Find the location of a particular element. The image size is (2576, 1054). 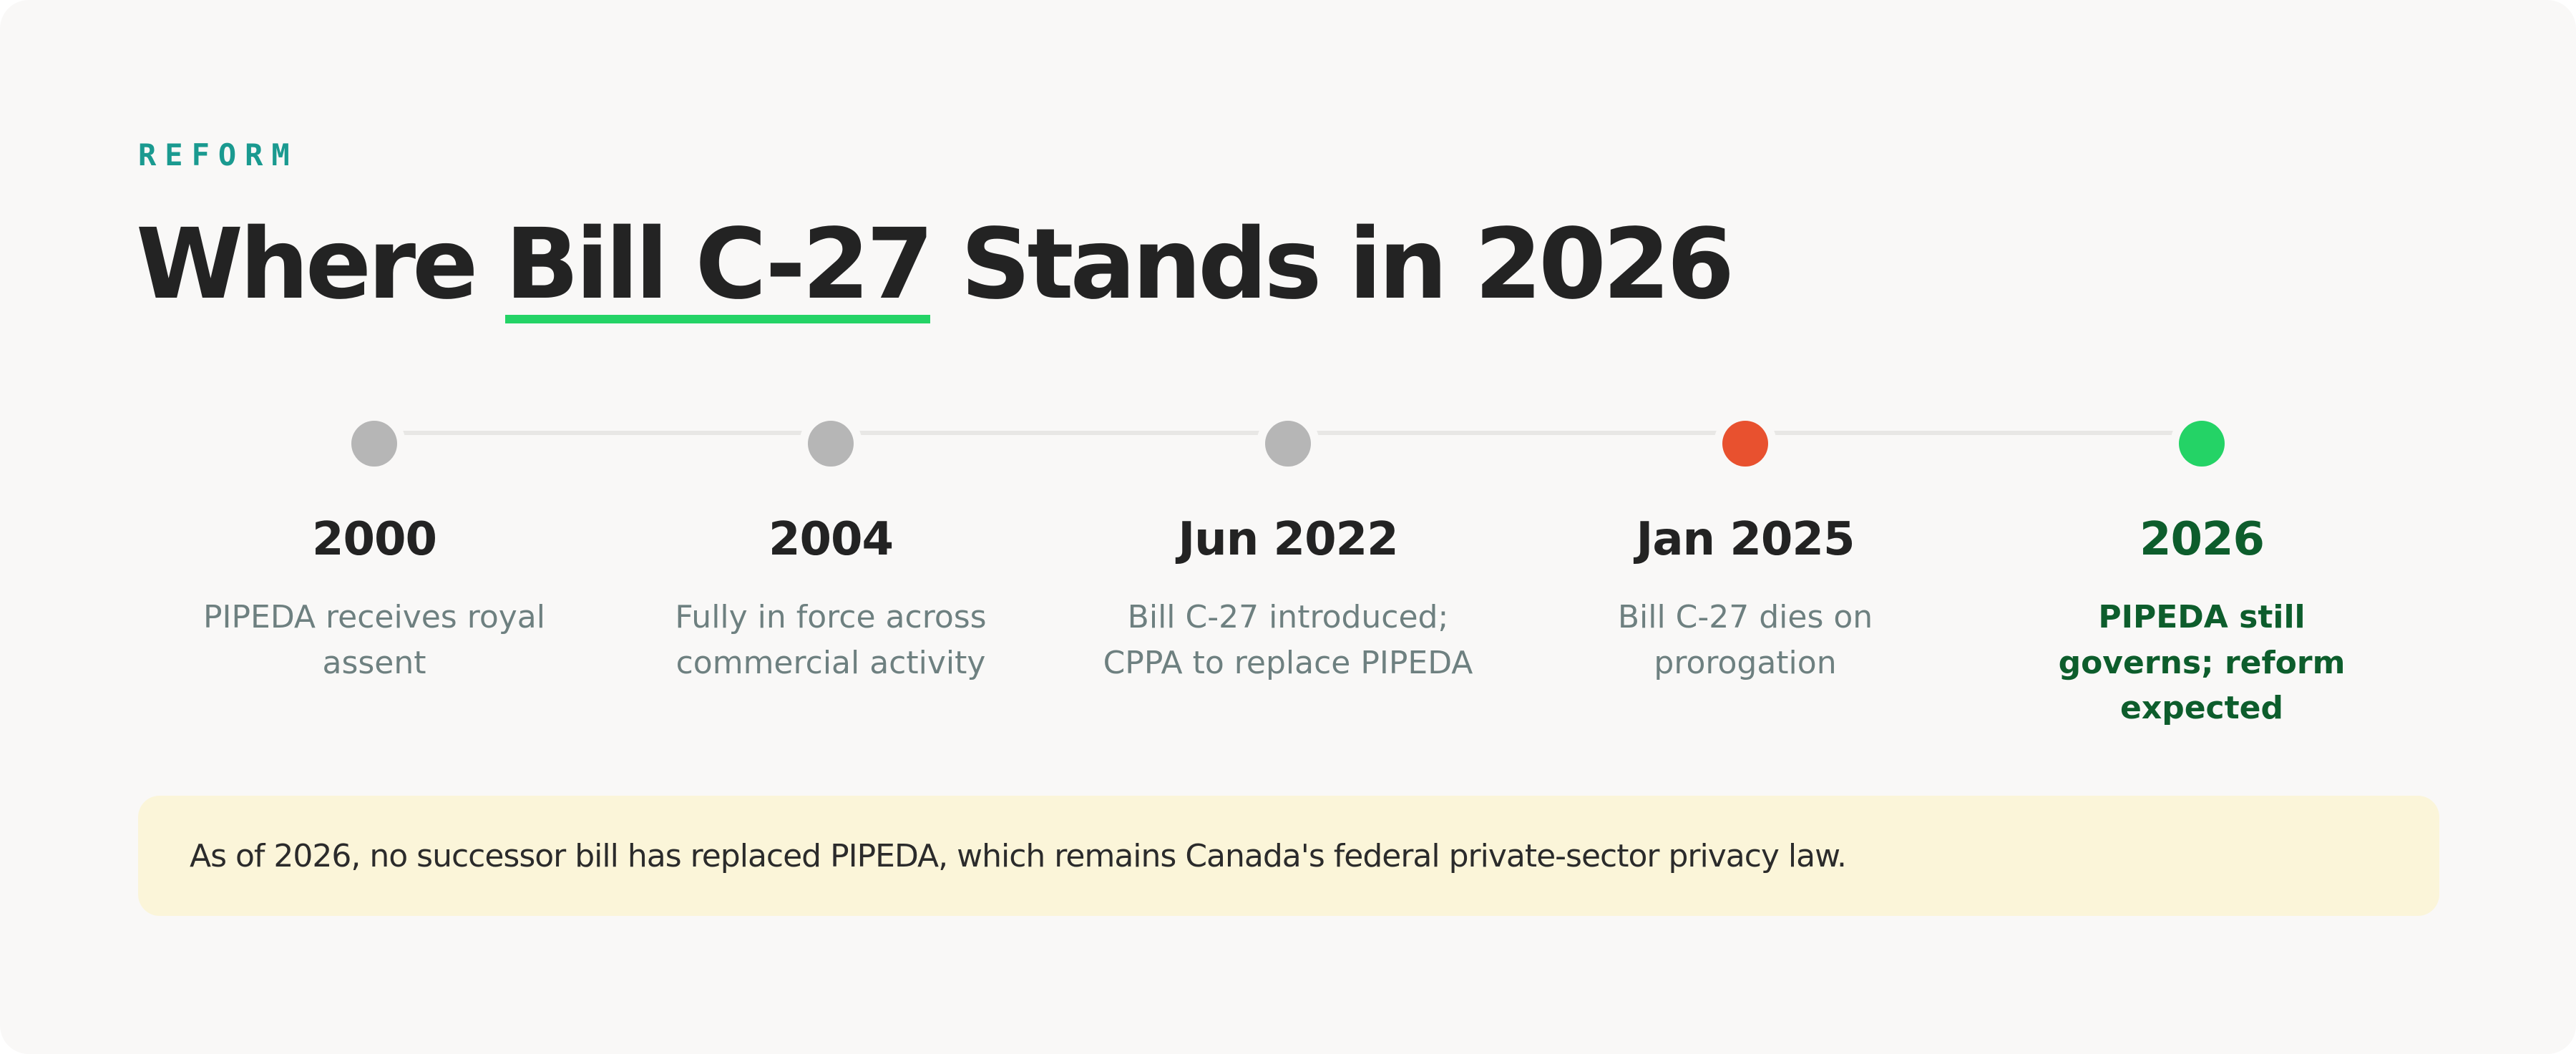

timeline-stage-2000: 2000 PIPEDA receives royal assent is located at coordinates (374, 553).